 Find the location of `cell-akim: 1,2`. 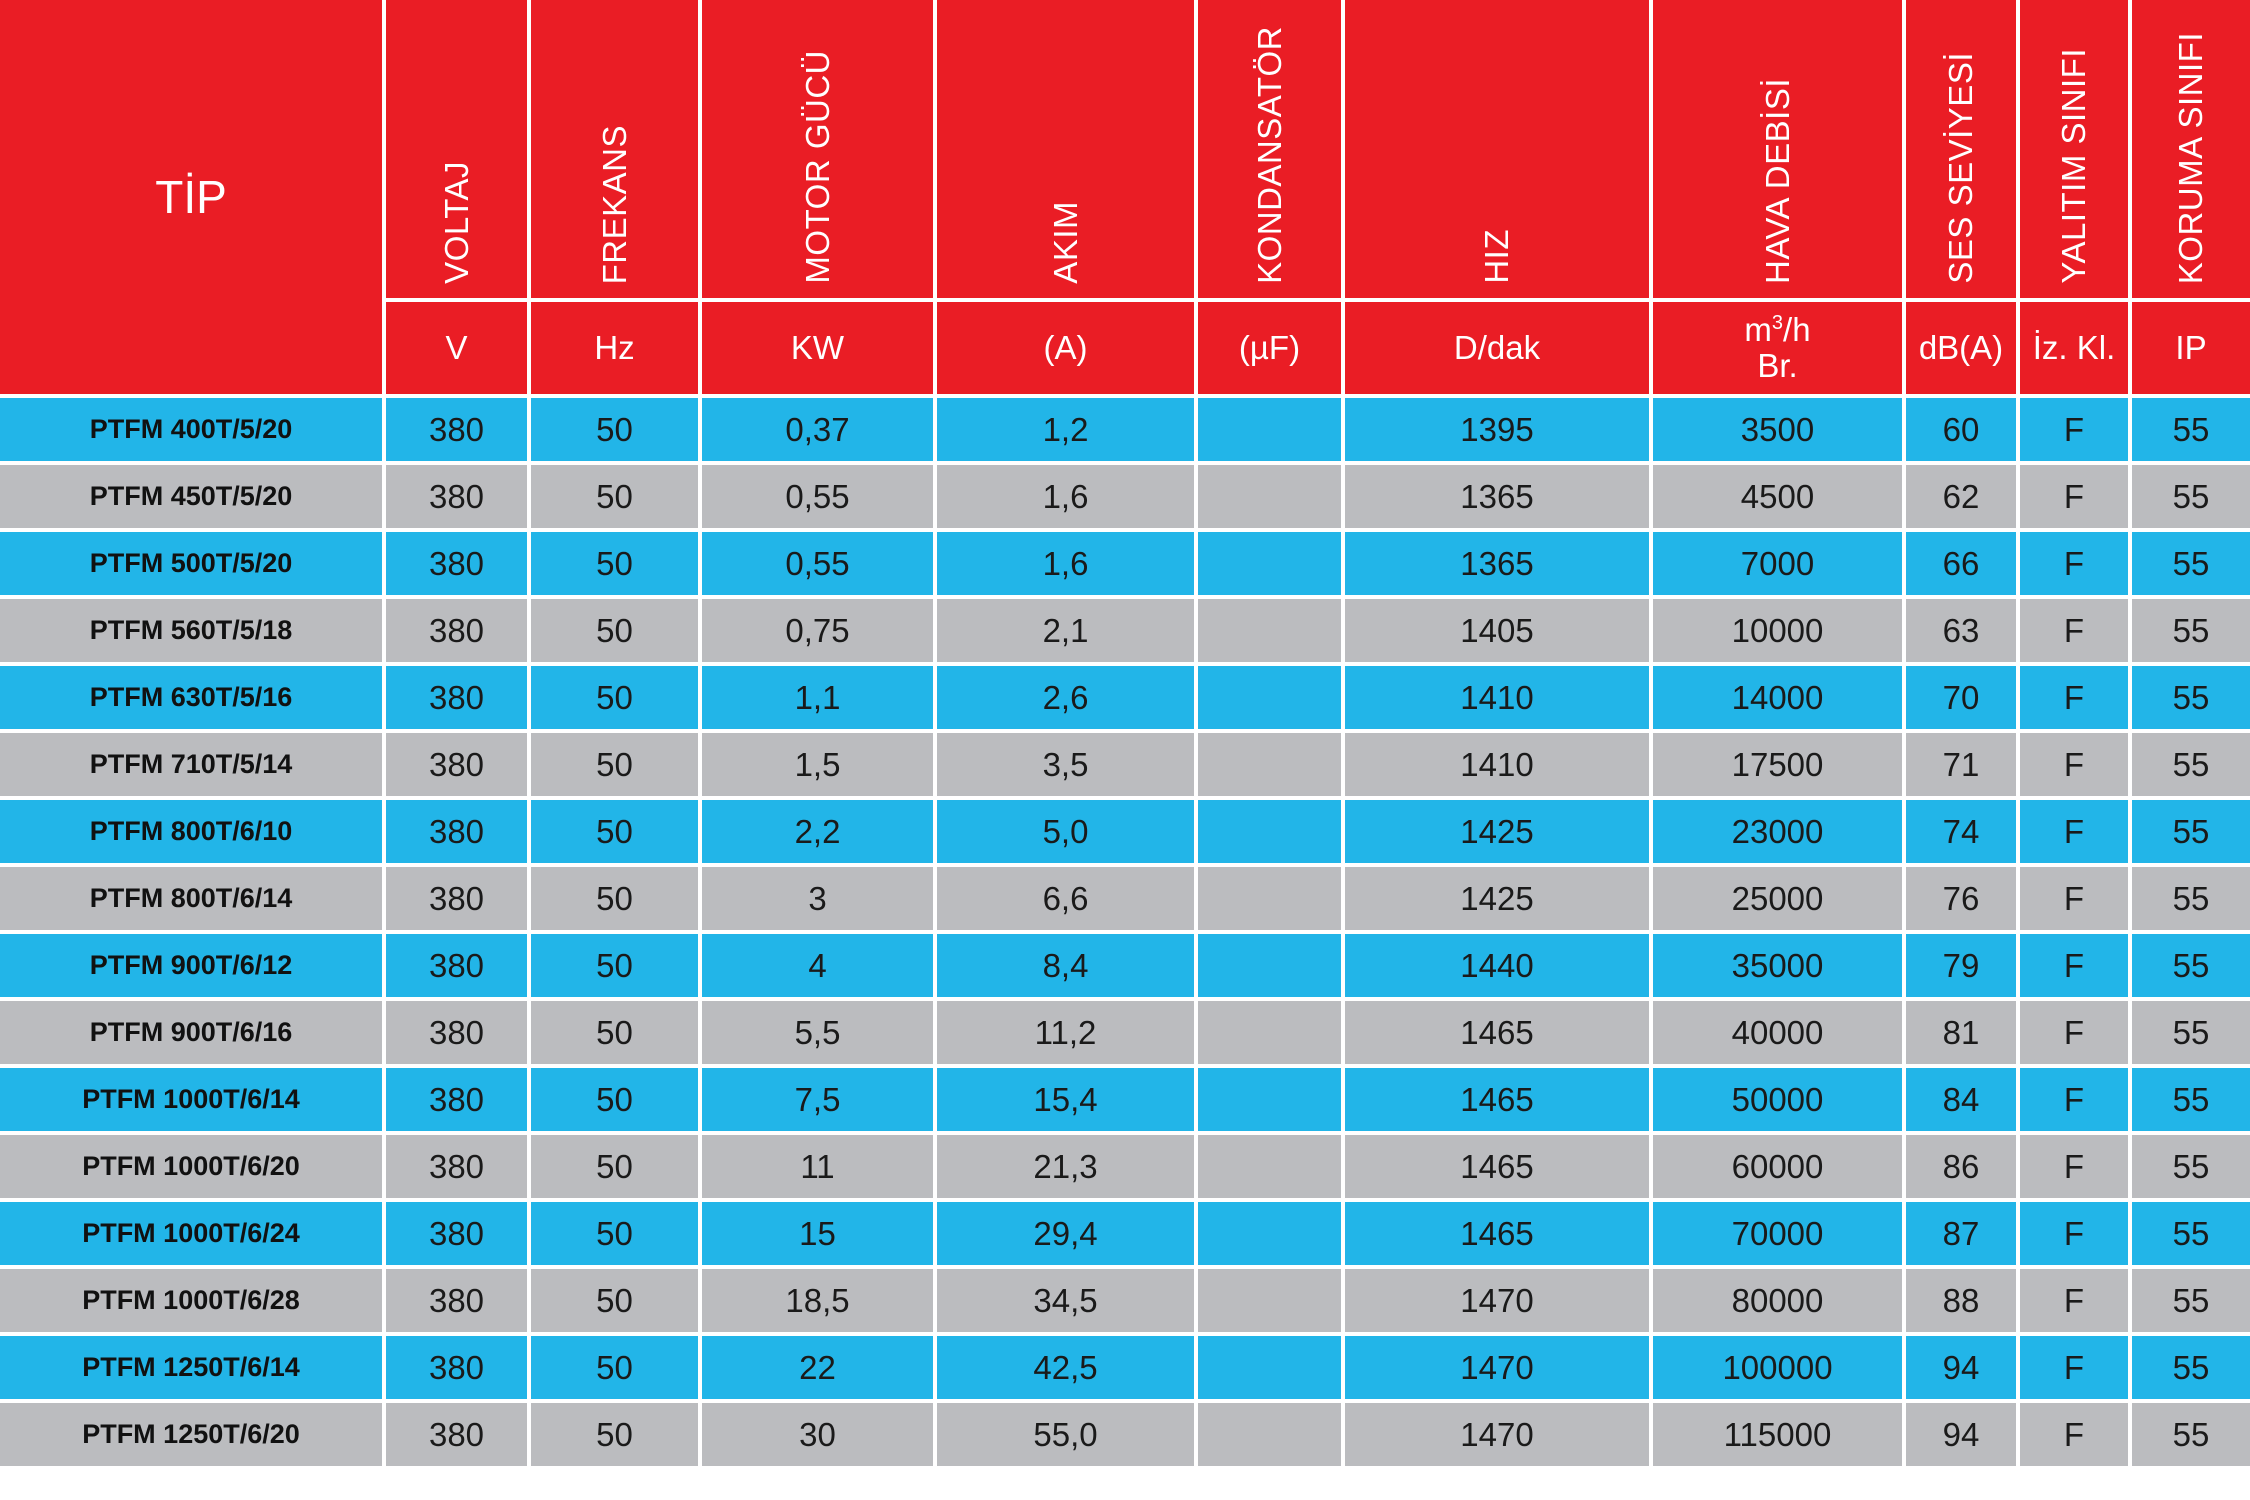

cell-akim: 1,2 is located at coordinates (1067, 431).